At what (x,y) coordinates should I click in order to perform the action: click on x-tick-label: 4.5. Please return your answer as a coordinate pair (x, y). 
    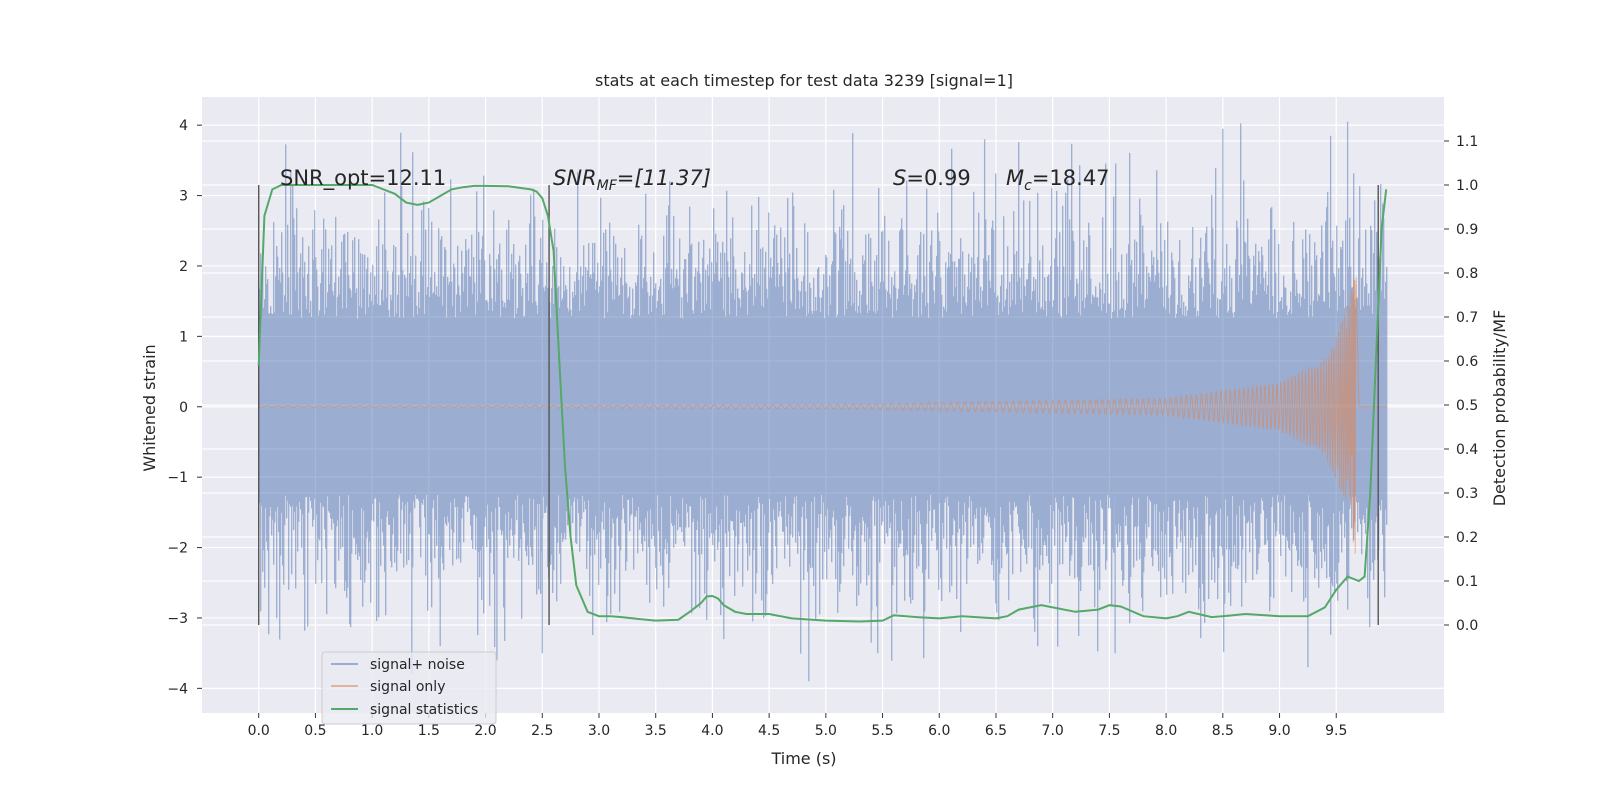
    Looking at the image, I should click on (769, 731).